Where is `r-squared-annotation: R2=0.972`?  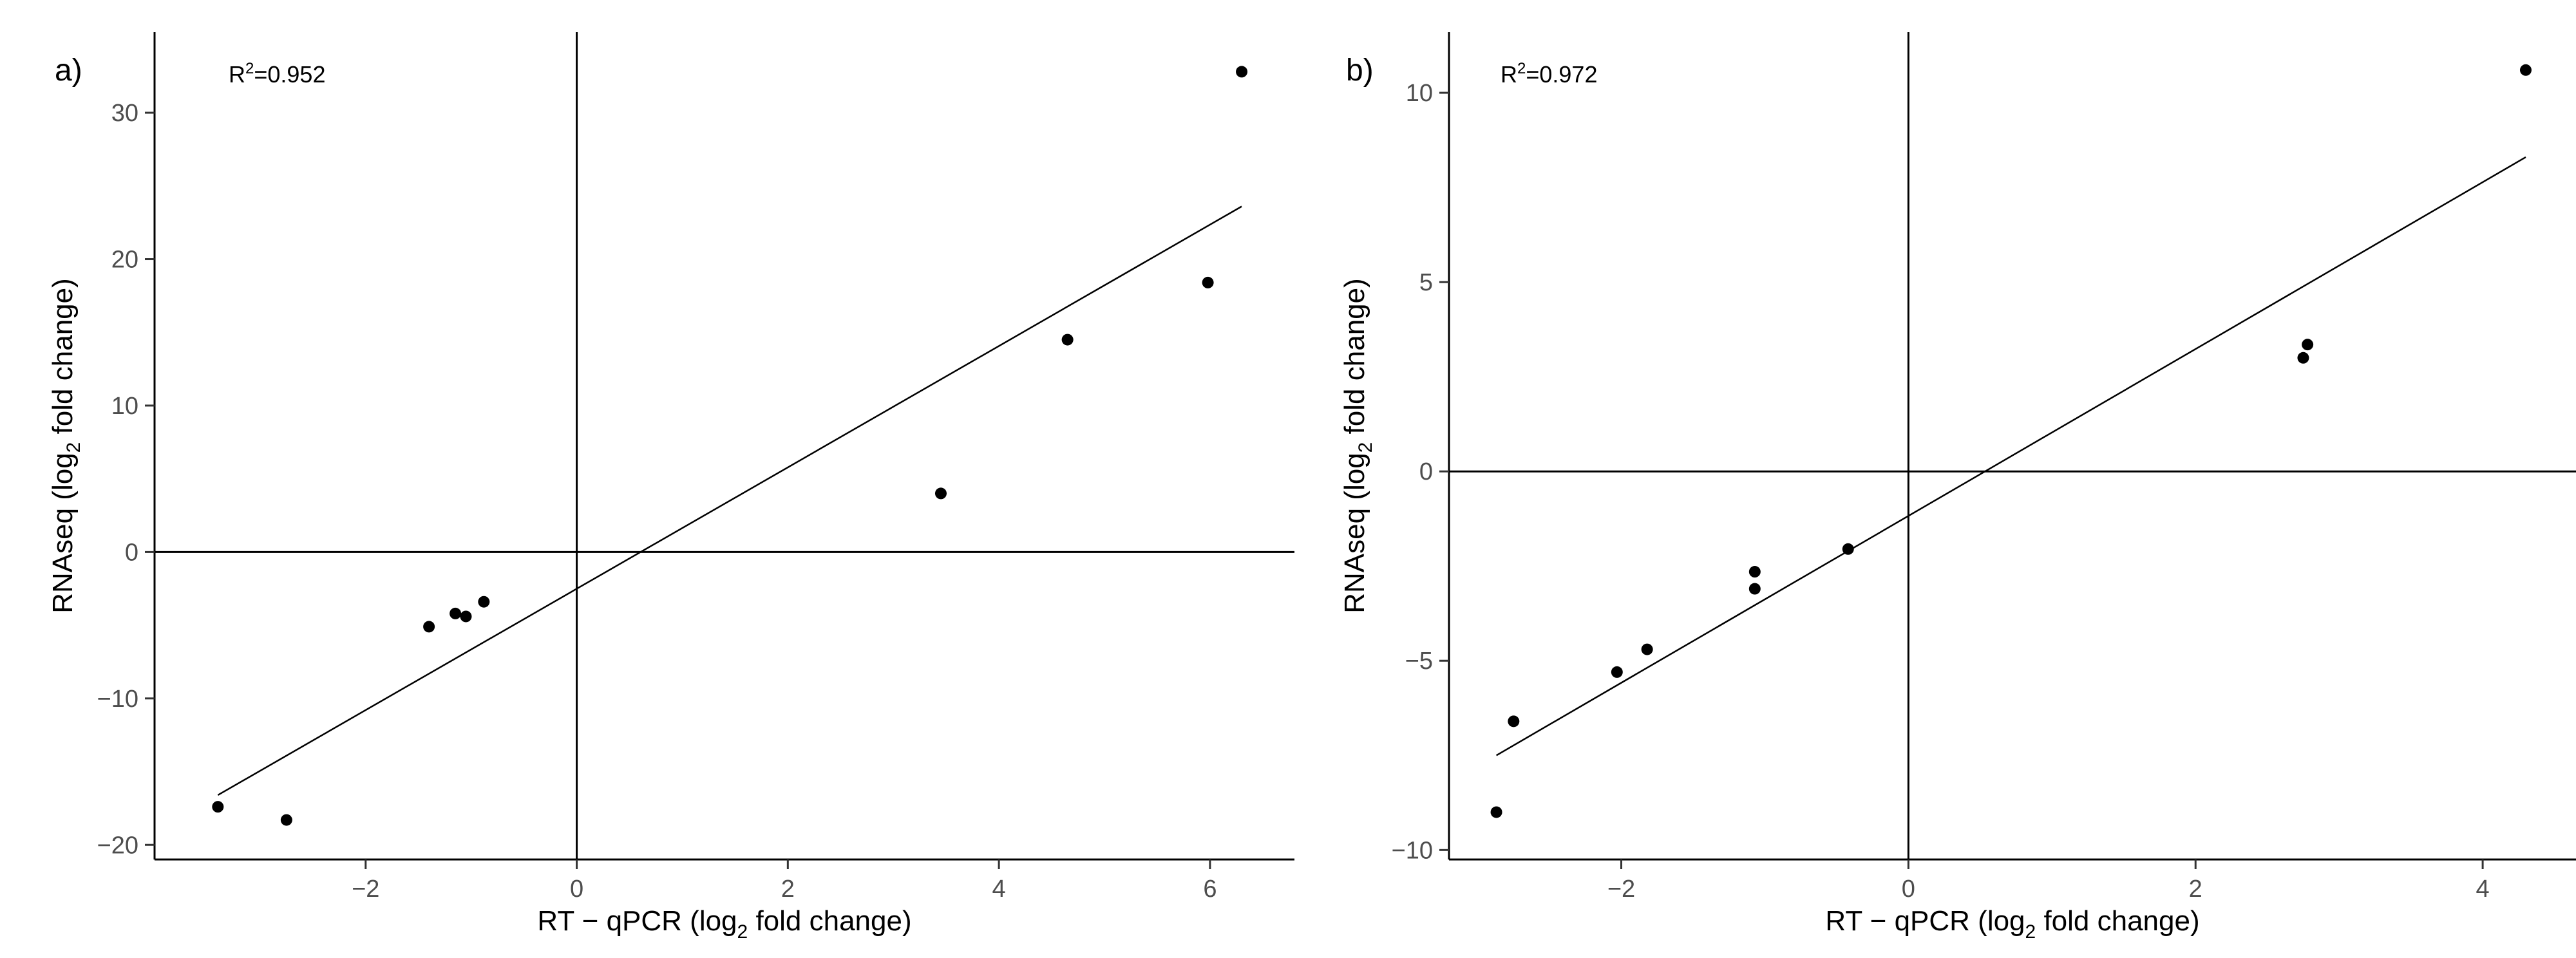 r-squared-annotation: R2=0.972 is located at coordinates (1549, 74).